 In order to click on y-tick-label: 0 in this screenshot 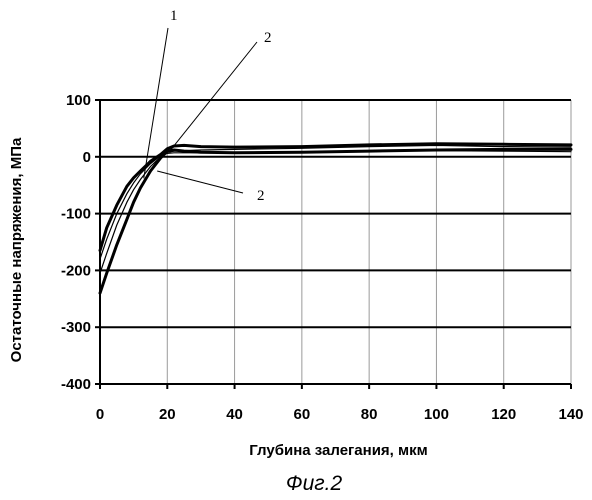, I will do `click(87, 157)`.